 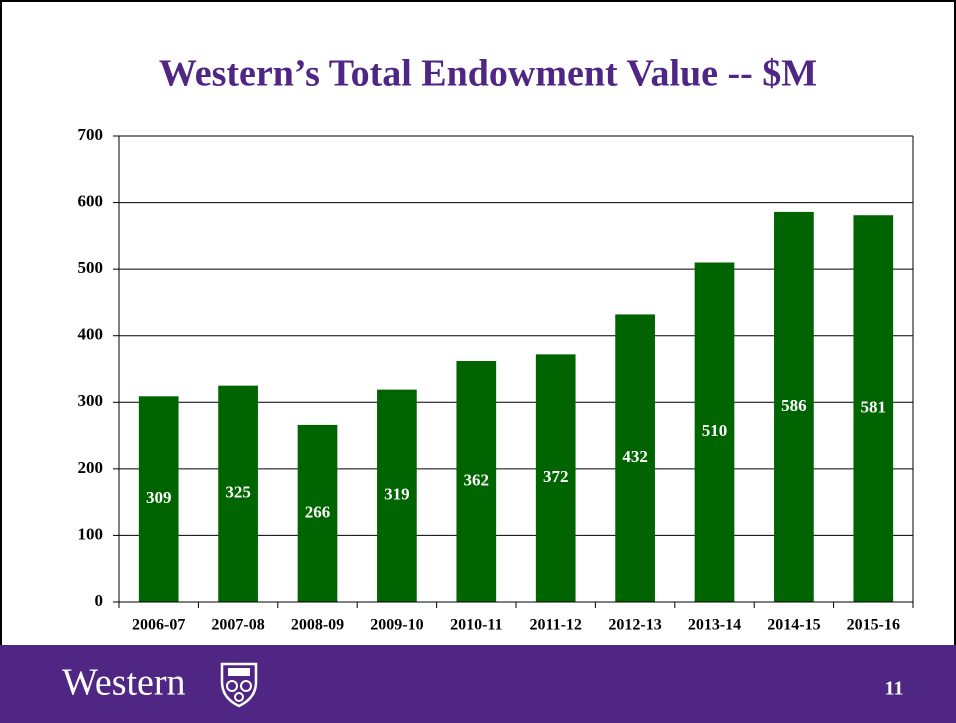 I want to click on value-label: 309, so click(x=159, y=497).